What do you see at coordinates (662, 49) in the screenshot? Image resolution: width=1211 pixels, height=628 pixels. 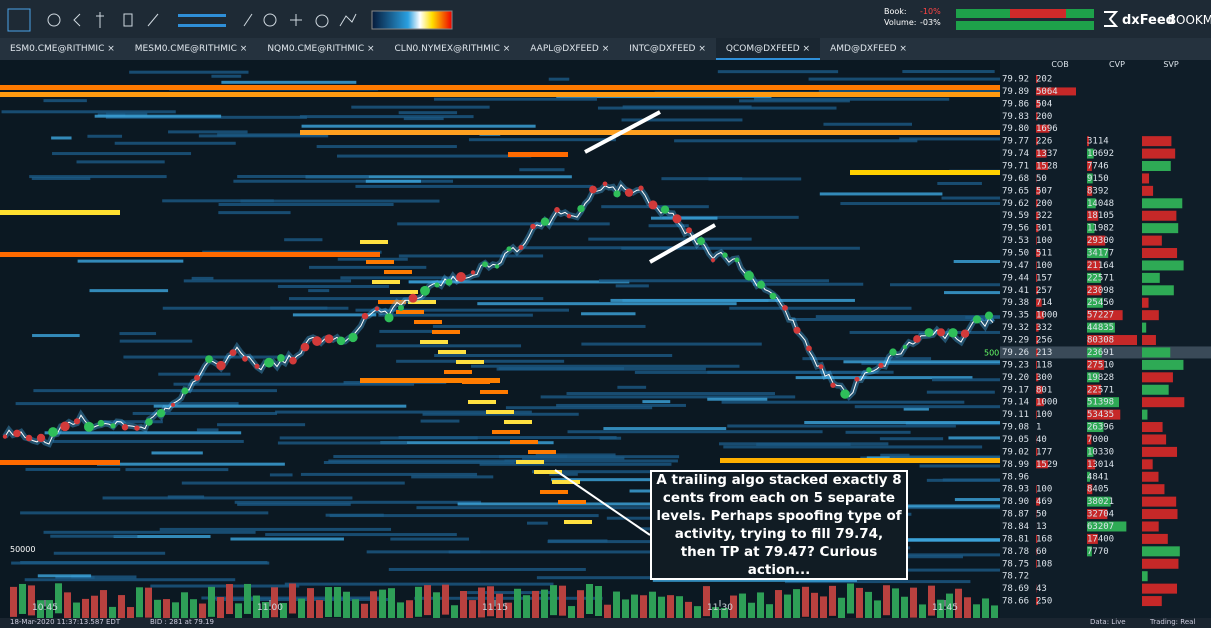 I see `tab-label: INTC@DXFEED` at bounding box center [662, 49].